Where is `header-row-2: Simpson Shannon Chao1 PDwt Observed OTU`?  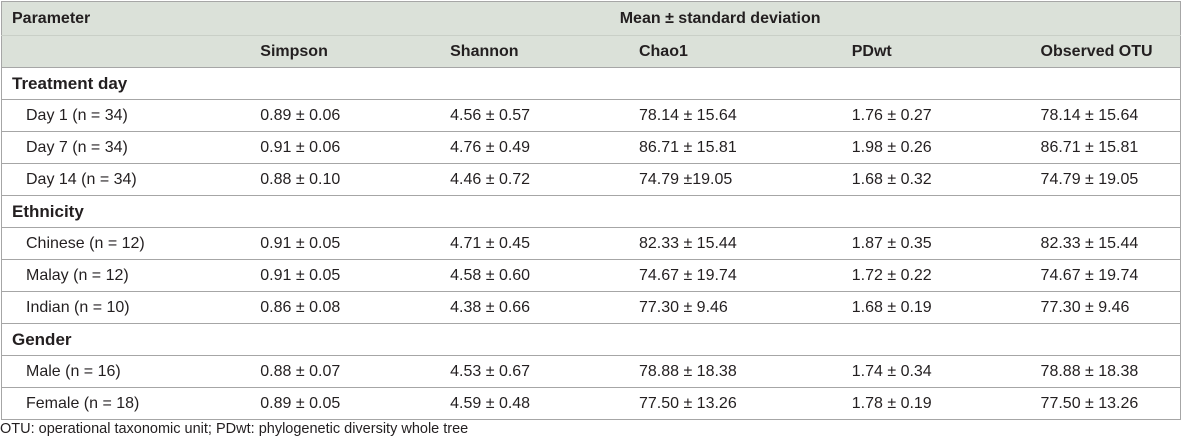
header-row-2: Simpson Shannon Chao1 PDwt Observed OTU is located at coordinates (591, 51).